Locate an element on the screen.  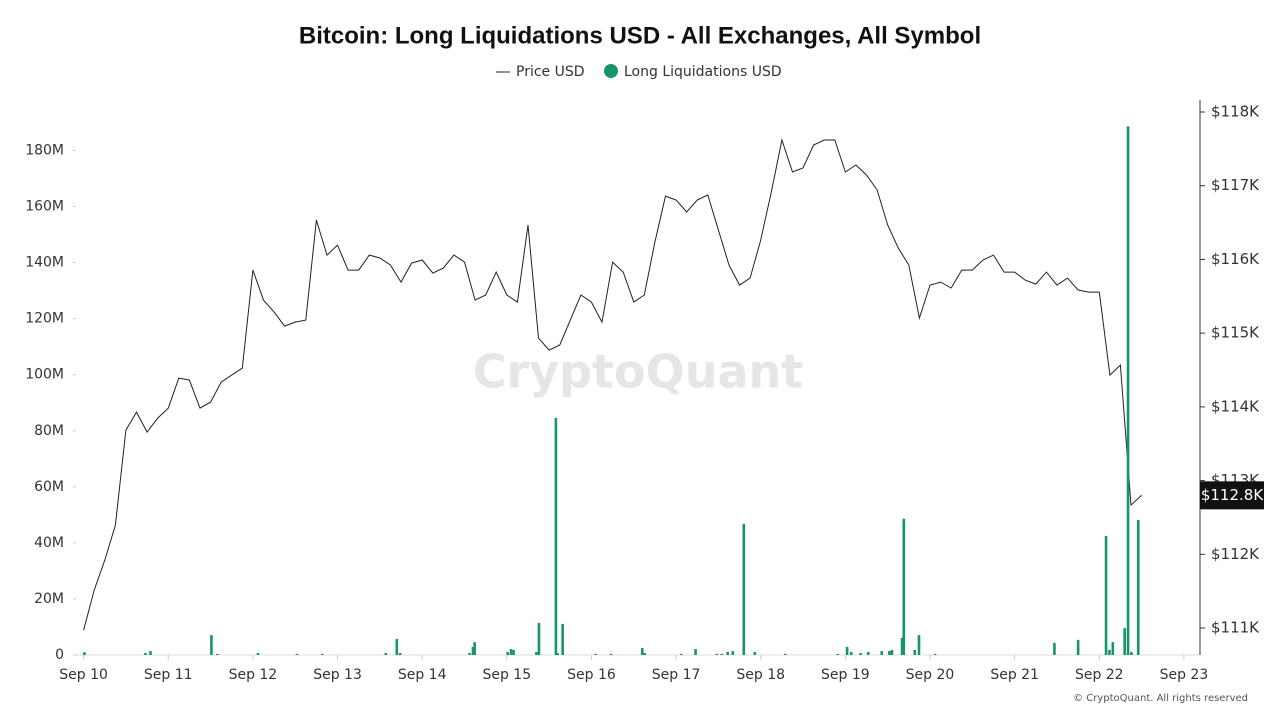
y-tick-label: 40M is located at coordinates (49, 543).